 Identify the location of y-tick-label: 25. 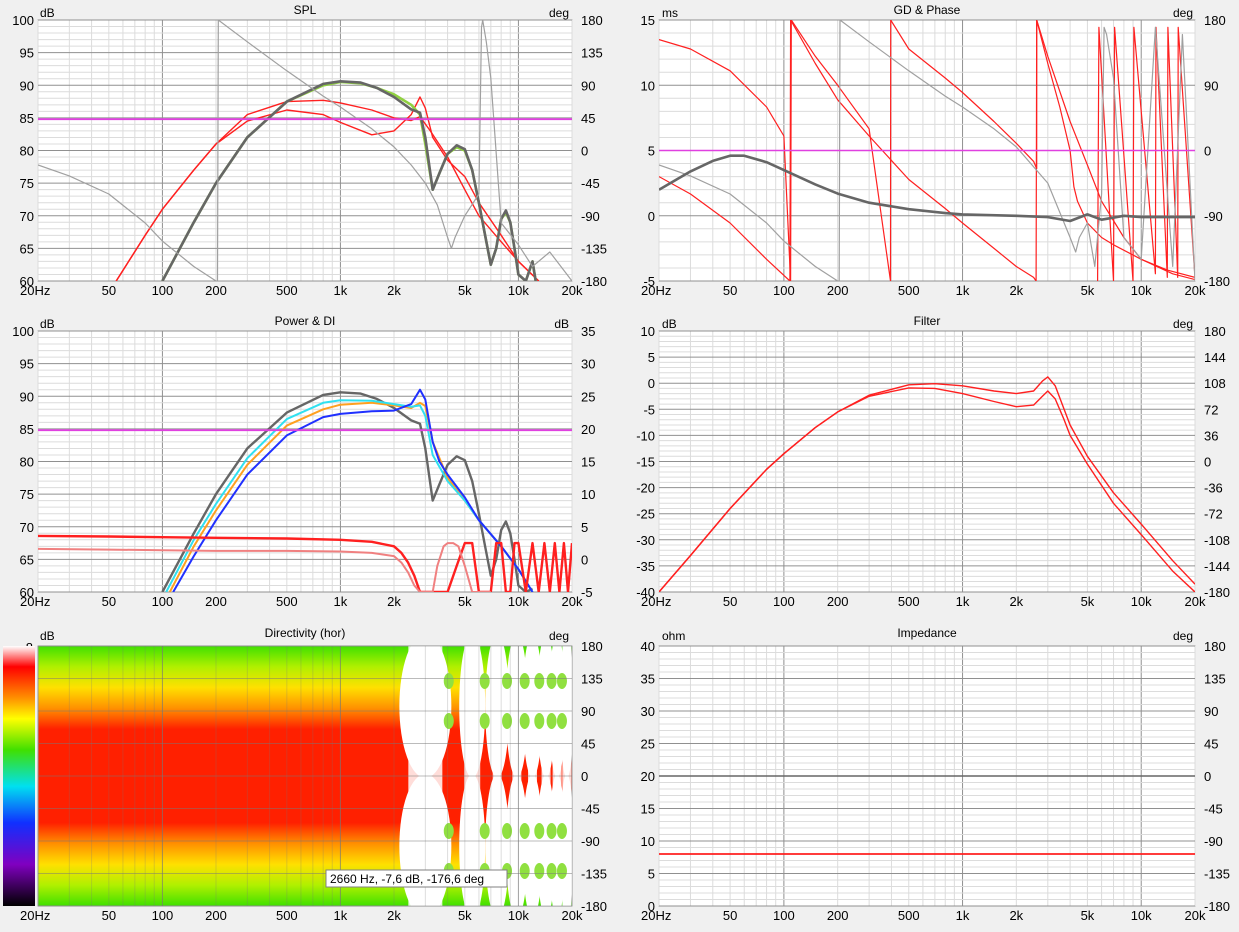
(648, 744).